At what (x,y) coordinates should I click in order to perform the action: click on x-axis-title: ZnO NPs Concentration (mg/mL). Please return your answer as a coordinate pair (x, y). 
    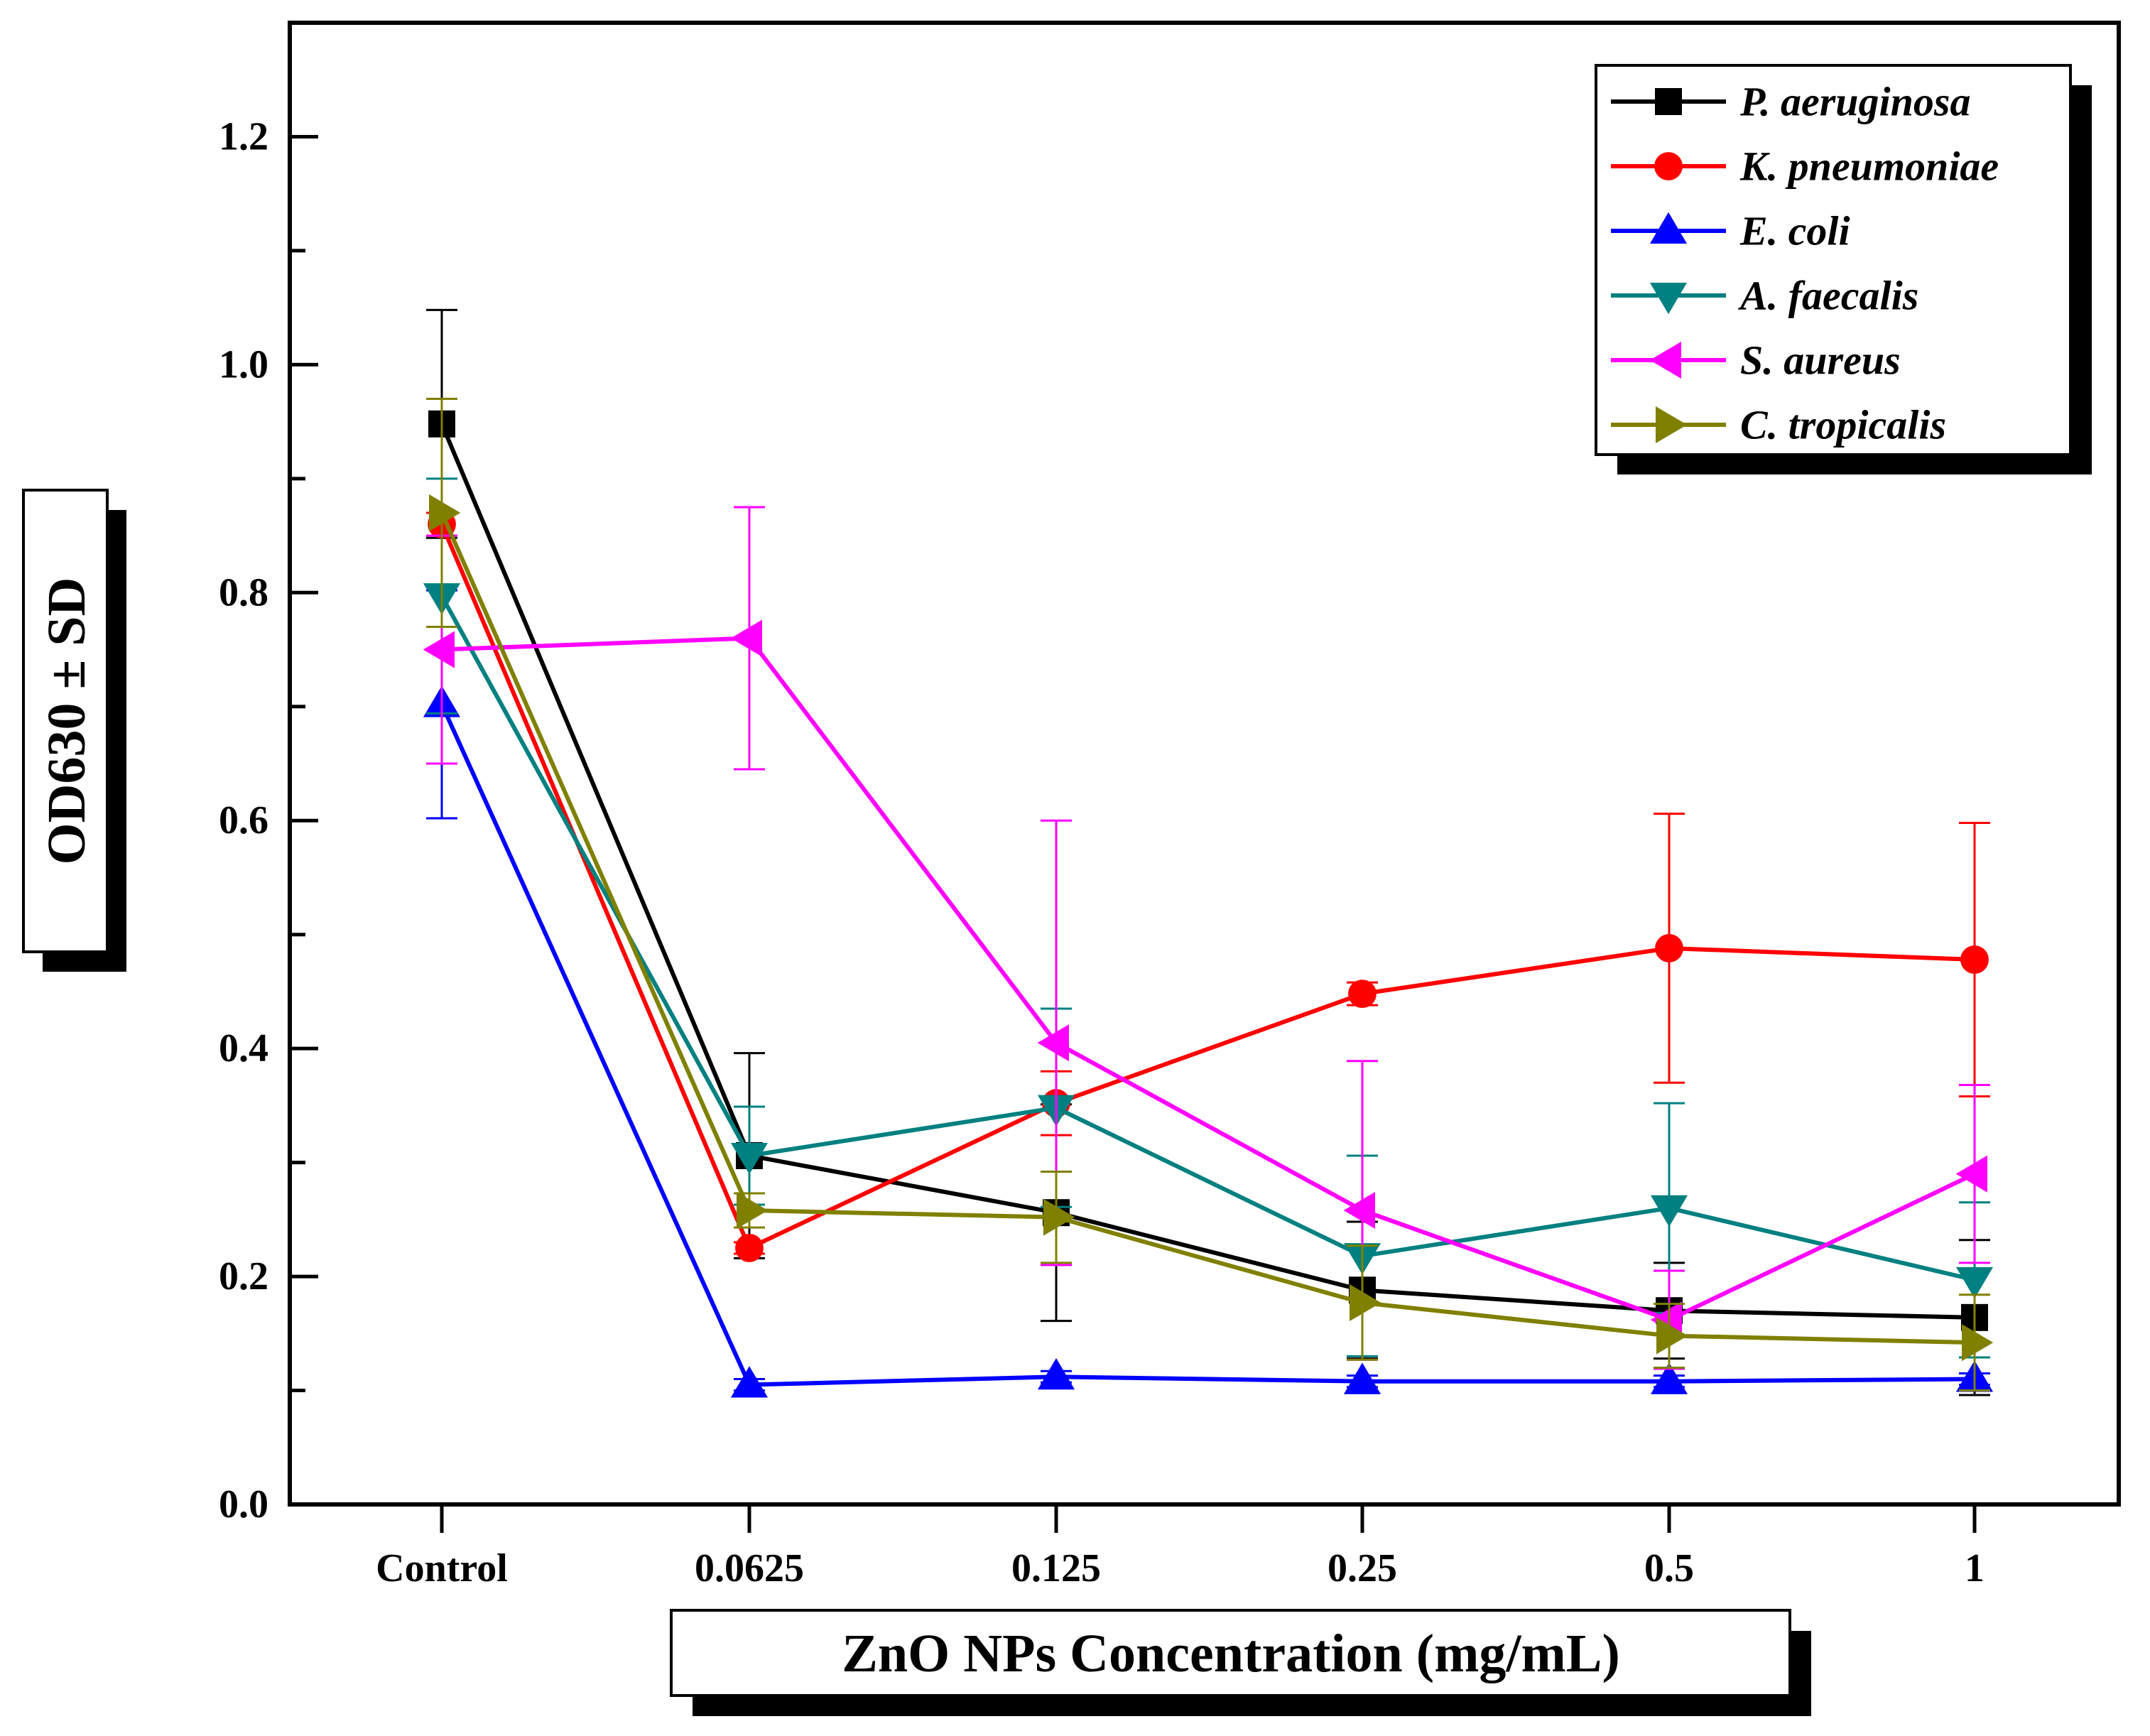
    Looking at the image, I should click on (1231, 1653).